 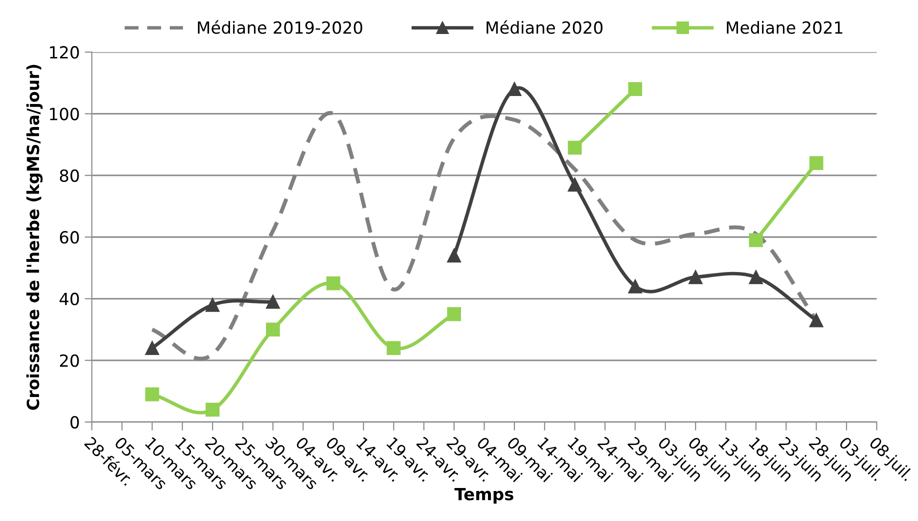 I want to click on y-tick-label: 0, so click(x=74, y=422).